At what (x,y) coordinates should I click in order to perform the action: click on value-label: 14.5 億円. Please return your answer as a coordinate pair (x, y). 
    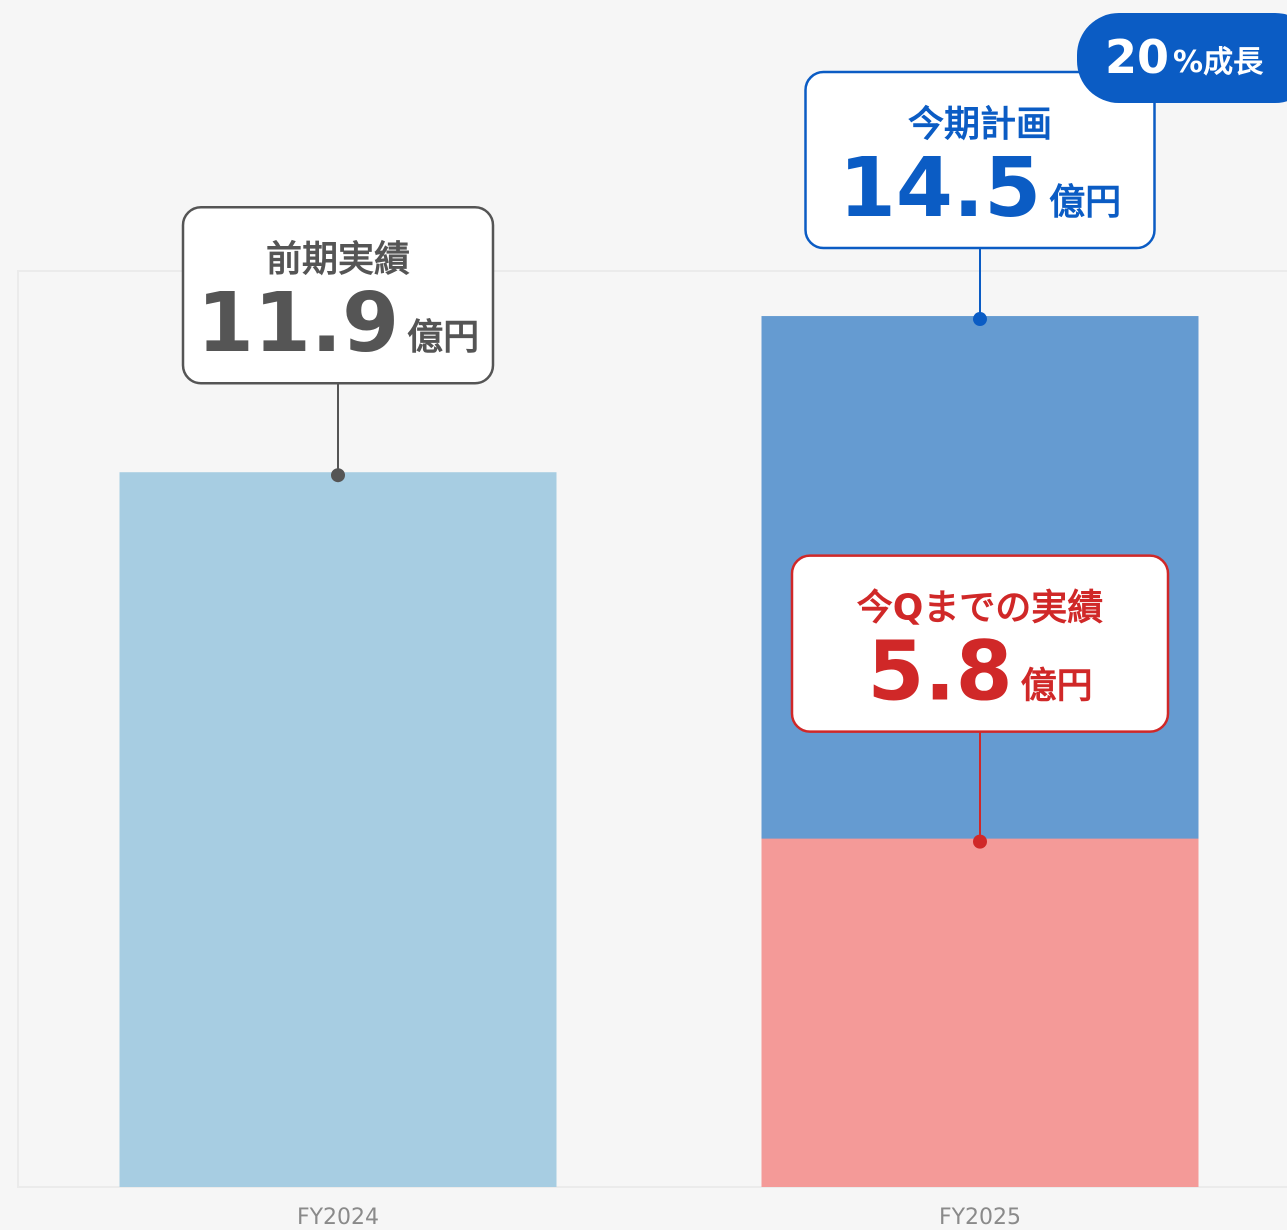
    Looking at the image, I should click on (980, 189).